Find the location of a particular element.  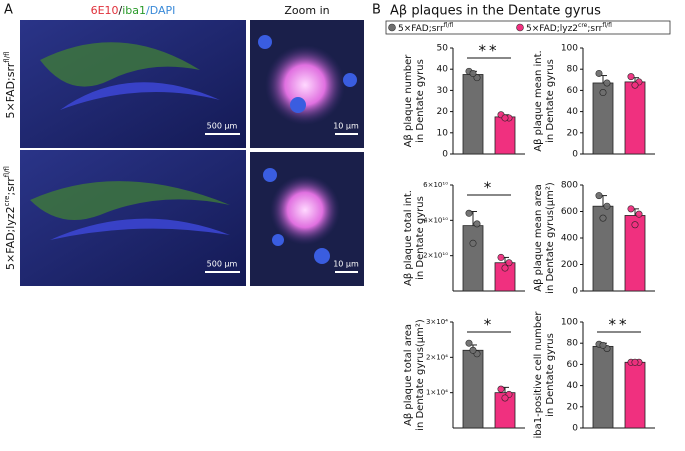

y-tick-label: 200 is located at coordinates (569, 265).